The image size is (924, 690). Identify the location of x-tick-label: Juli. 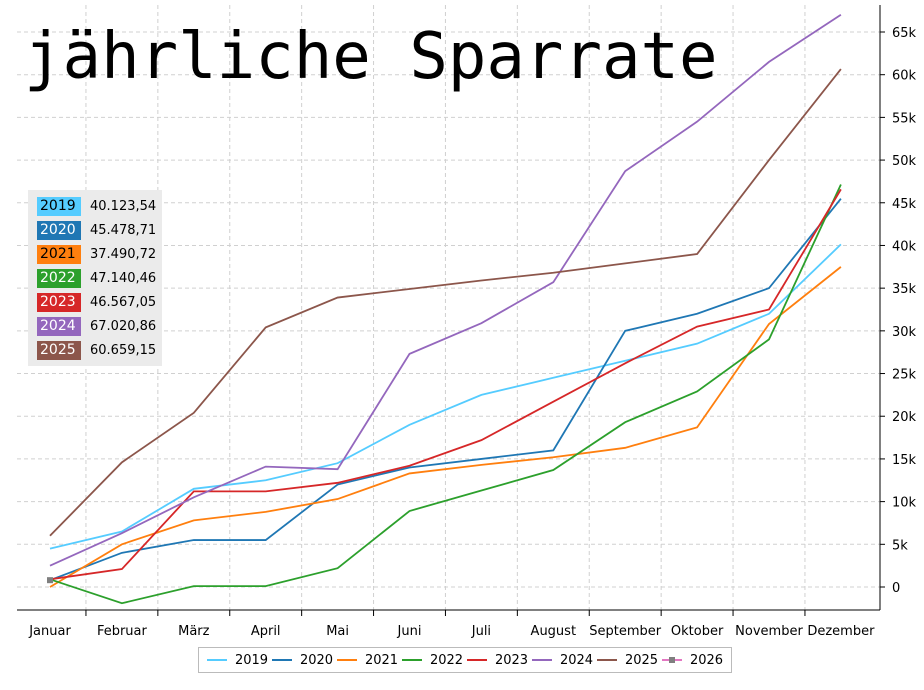
(481, 631).